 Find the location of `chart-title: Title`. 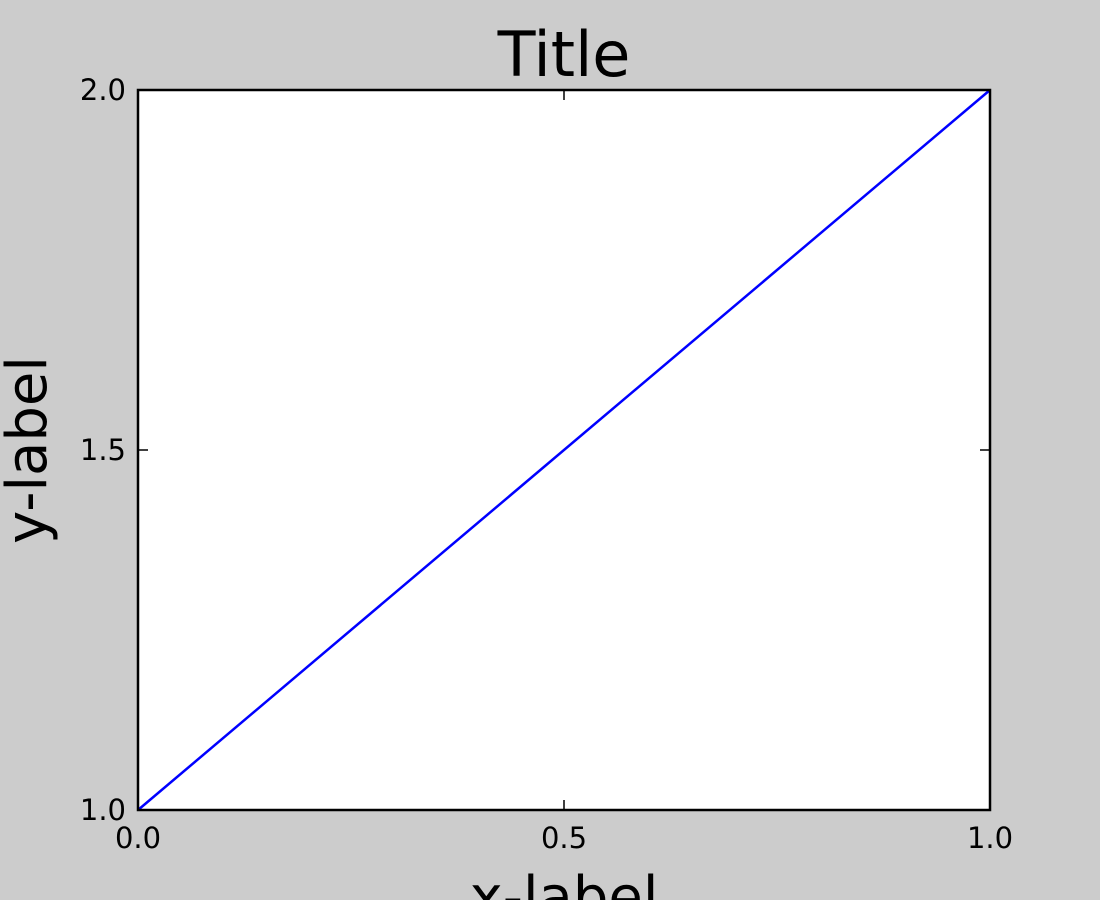

chart-title: Title is located at coordinates (564, 54).